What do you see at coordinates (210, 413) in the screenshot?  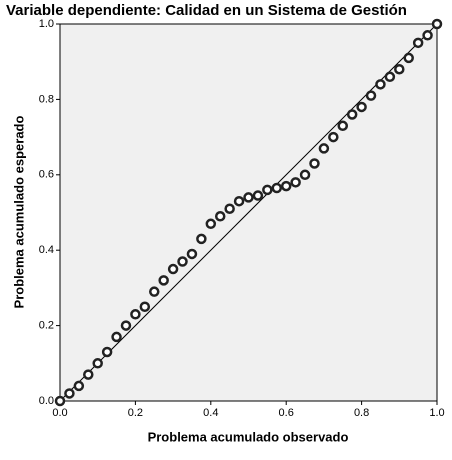 I see `x-tick-label: 0.4` at bounding box center [210, 413].